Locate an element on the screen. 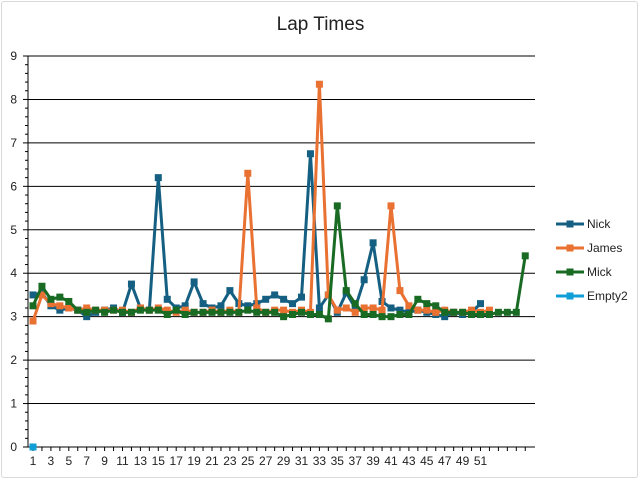 The width and height of the screenshot is (641, 481). x-tick-label: 39 is located at coordinates (373, 461).